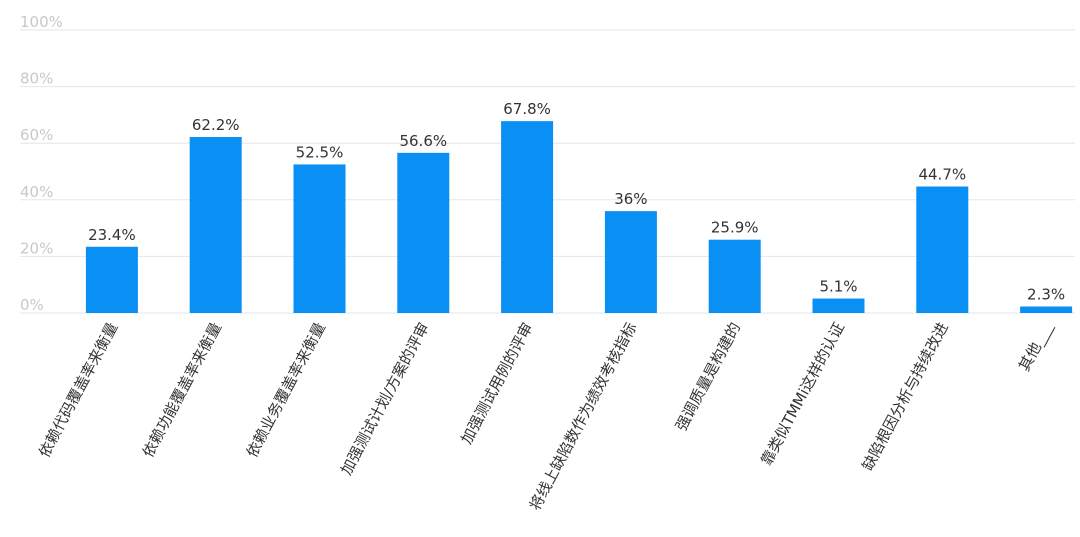 This screenshot has width=1080, height=537. What do you see at coordinates (286, 389) in the screenshot?
I see `x-tick-label: 依赖业务覆盖率来衡量` at bounding box center [286, 389].